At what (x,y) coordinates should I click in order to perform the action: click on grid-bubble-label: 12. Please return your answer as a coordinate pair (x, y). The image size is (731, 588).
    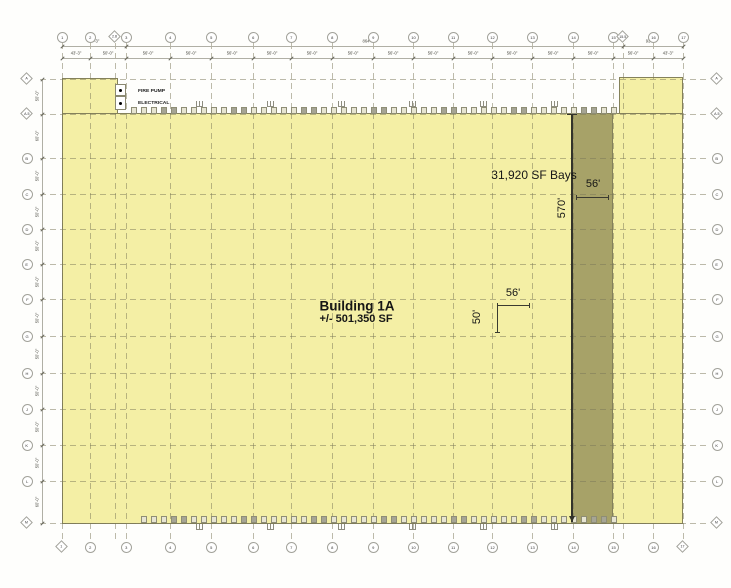
    Looking at the image, I should click on (492, 37).